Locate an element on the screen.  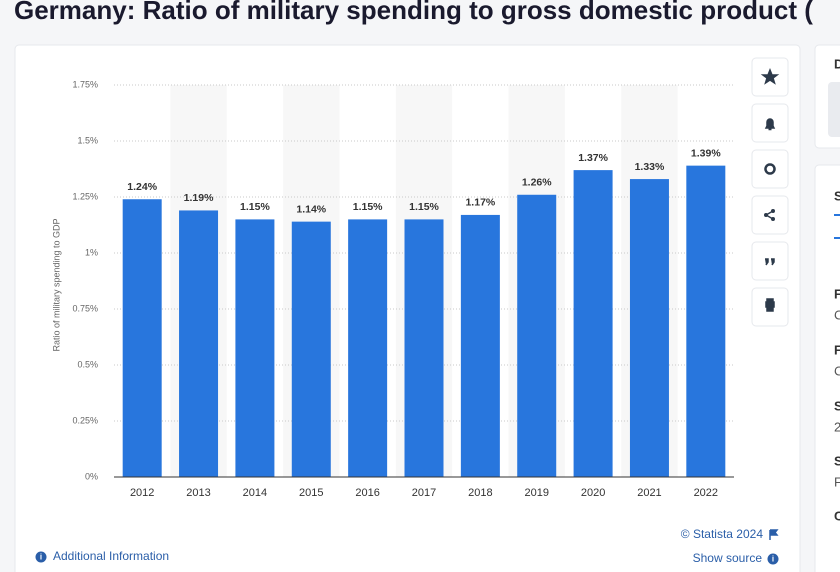
y-tick-label: 0.25% is located at coordinates (85, 420).